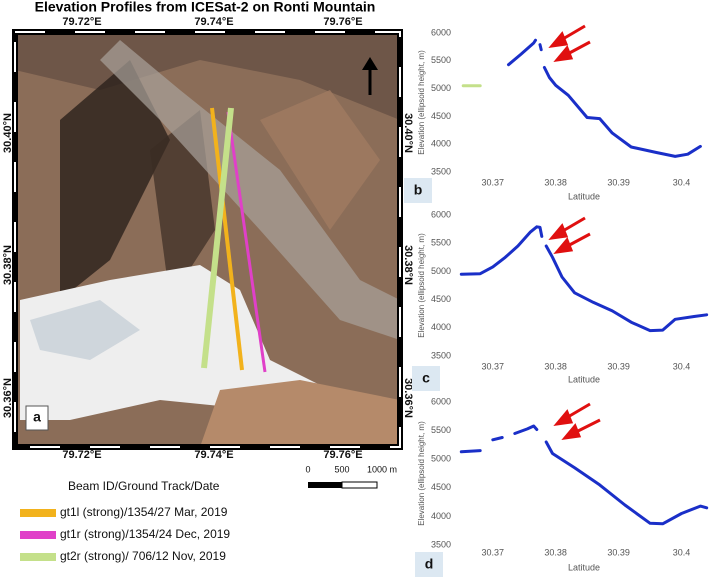 The width and height of the screenshot is (721, 583). What do you see at coordinates (341, 469) in the screenshot?
I see `scale-label: 500` at bounding box center [341, 469].